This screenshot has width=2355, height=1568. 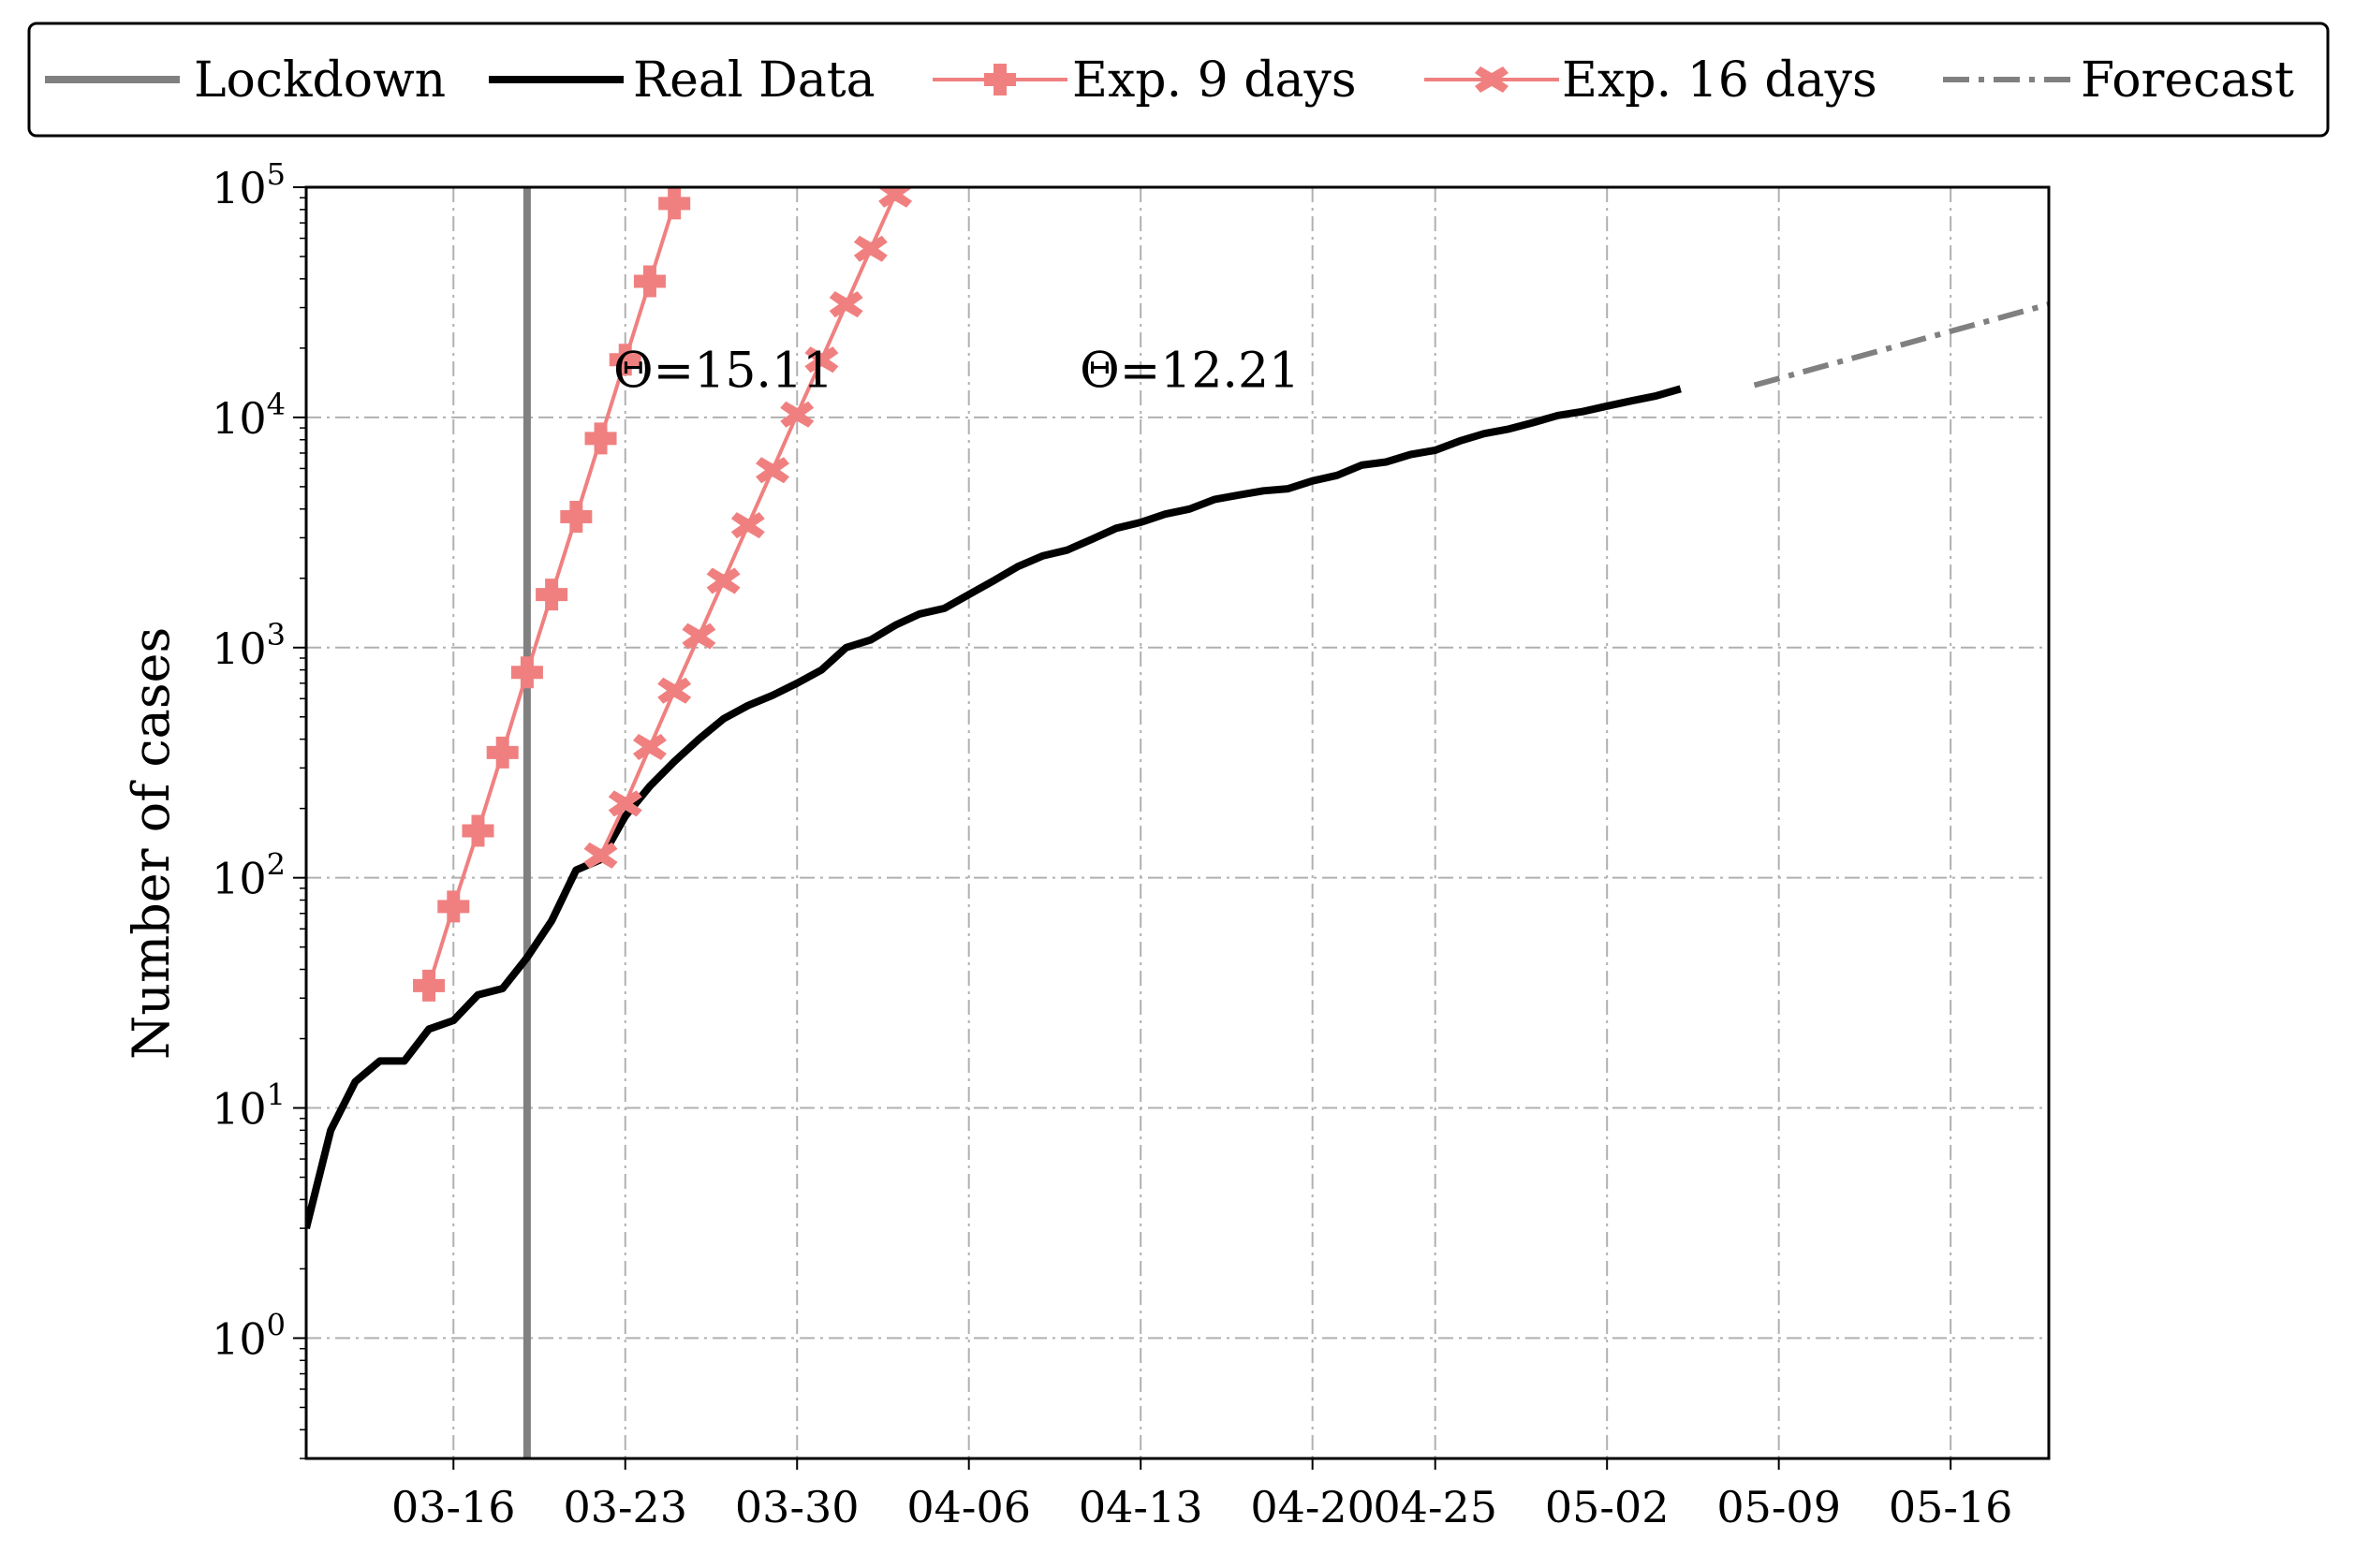 I want to click on x-tick-label: 04-13, so click(x=1141, y=1507).